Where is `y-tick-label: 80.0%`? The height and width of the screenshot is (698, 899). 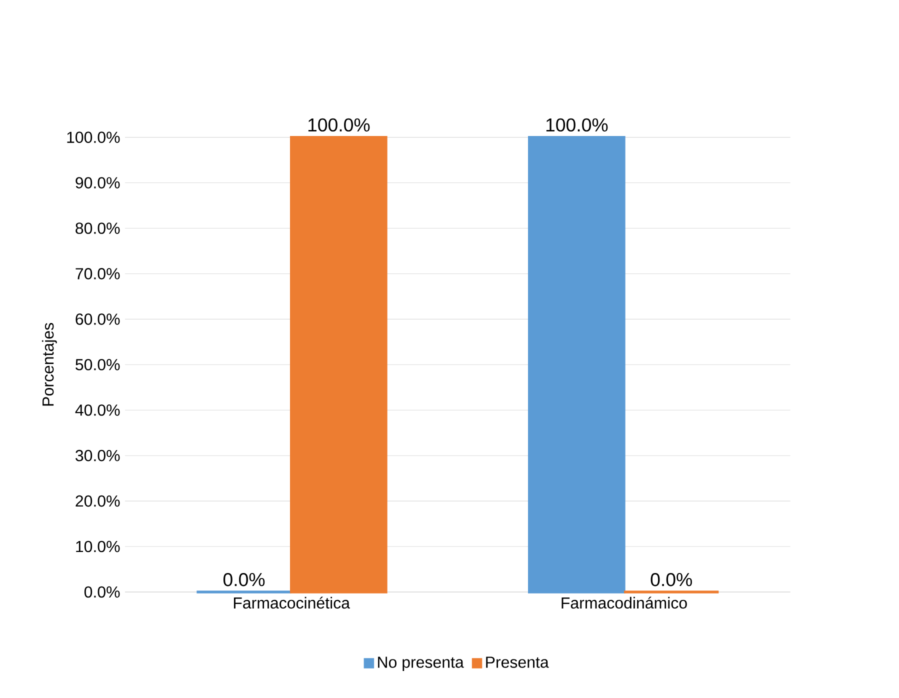
y-tick-label: 80.0% is located at coordinates (98, 228).